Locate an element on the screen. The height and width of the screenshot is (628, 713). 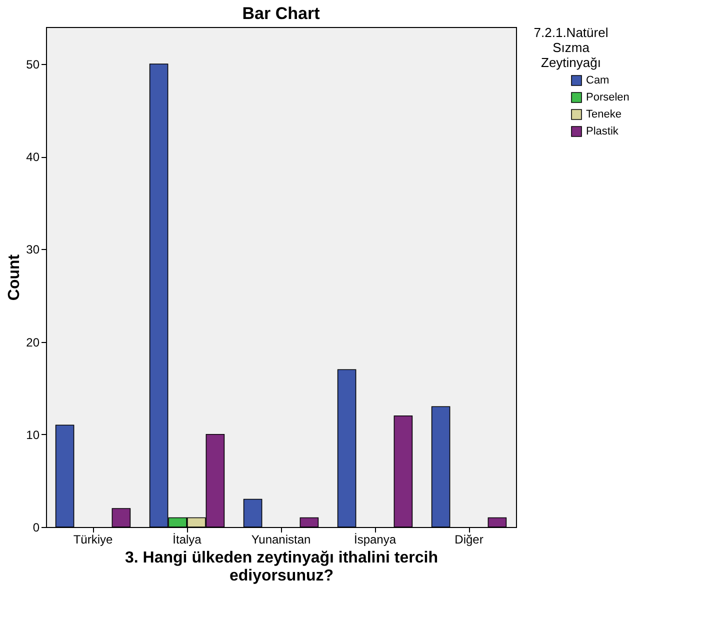
y-tick-label: 40 is located at coordinates (33, 157).